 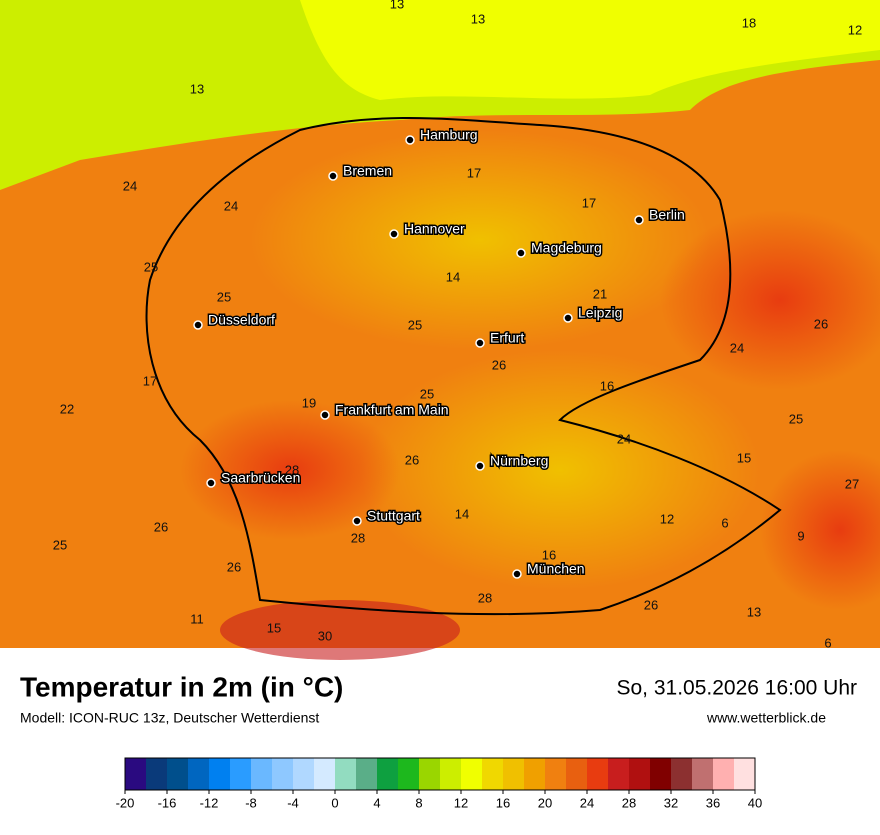 What do you see at coordinates (367, 171) in the screenshot?
I see `city-label: Bremen` at bounding box center [367, 171].